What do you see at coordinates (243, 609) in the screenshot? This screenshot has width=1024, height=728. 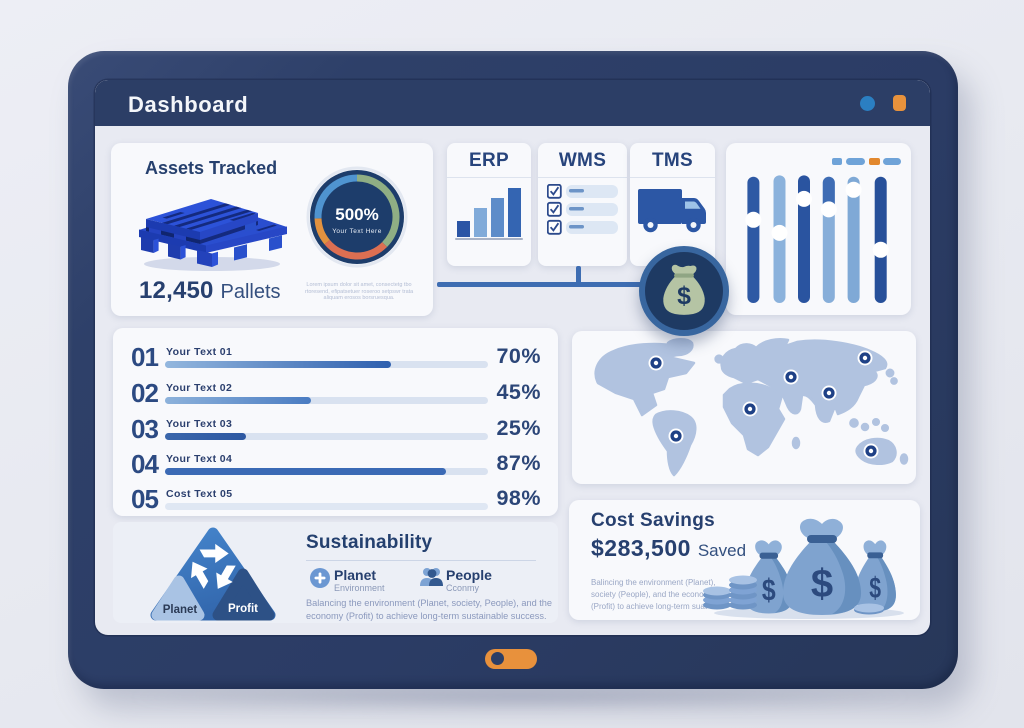 I see `svg-text: Profit` at bounding box center [243, 609].